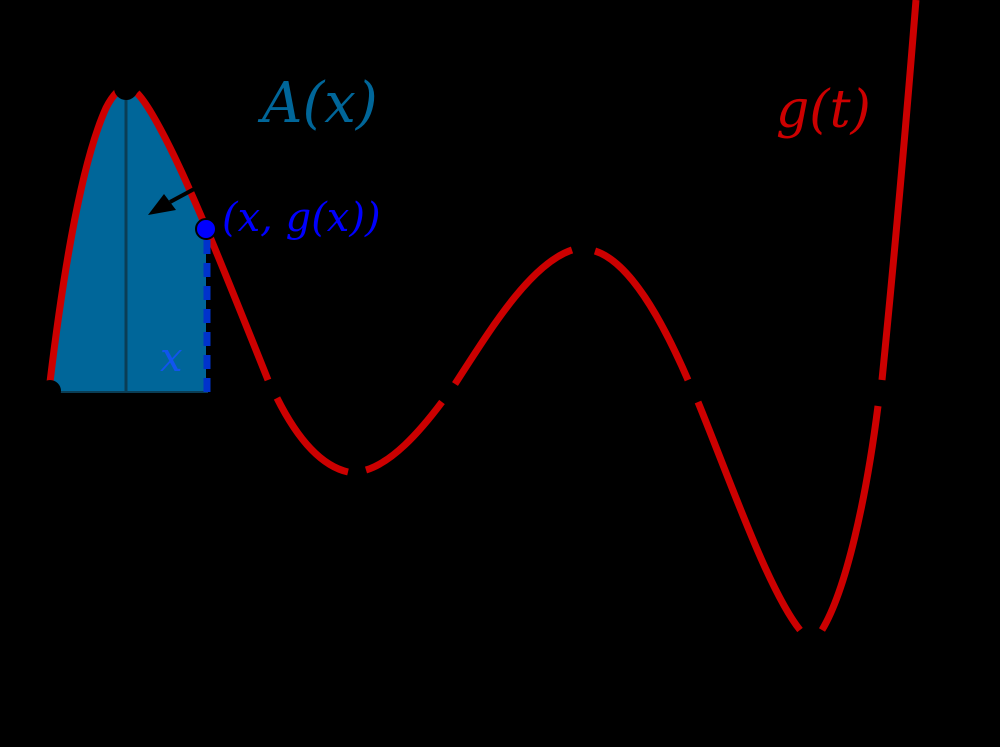 This screenshot has width=1000, height=747. What do you see at coordinates (320, 103) in the screenshot?
I see `area-label: A(x)` at bounding box center [320, 103].